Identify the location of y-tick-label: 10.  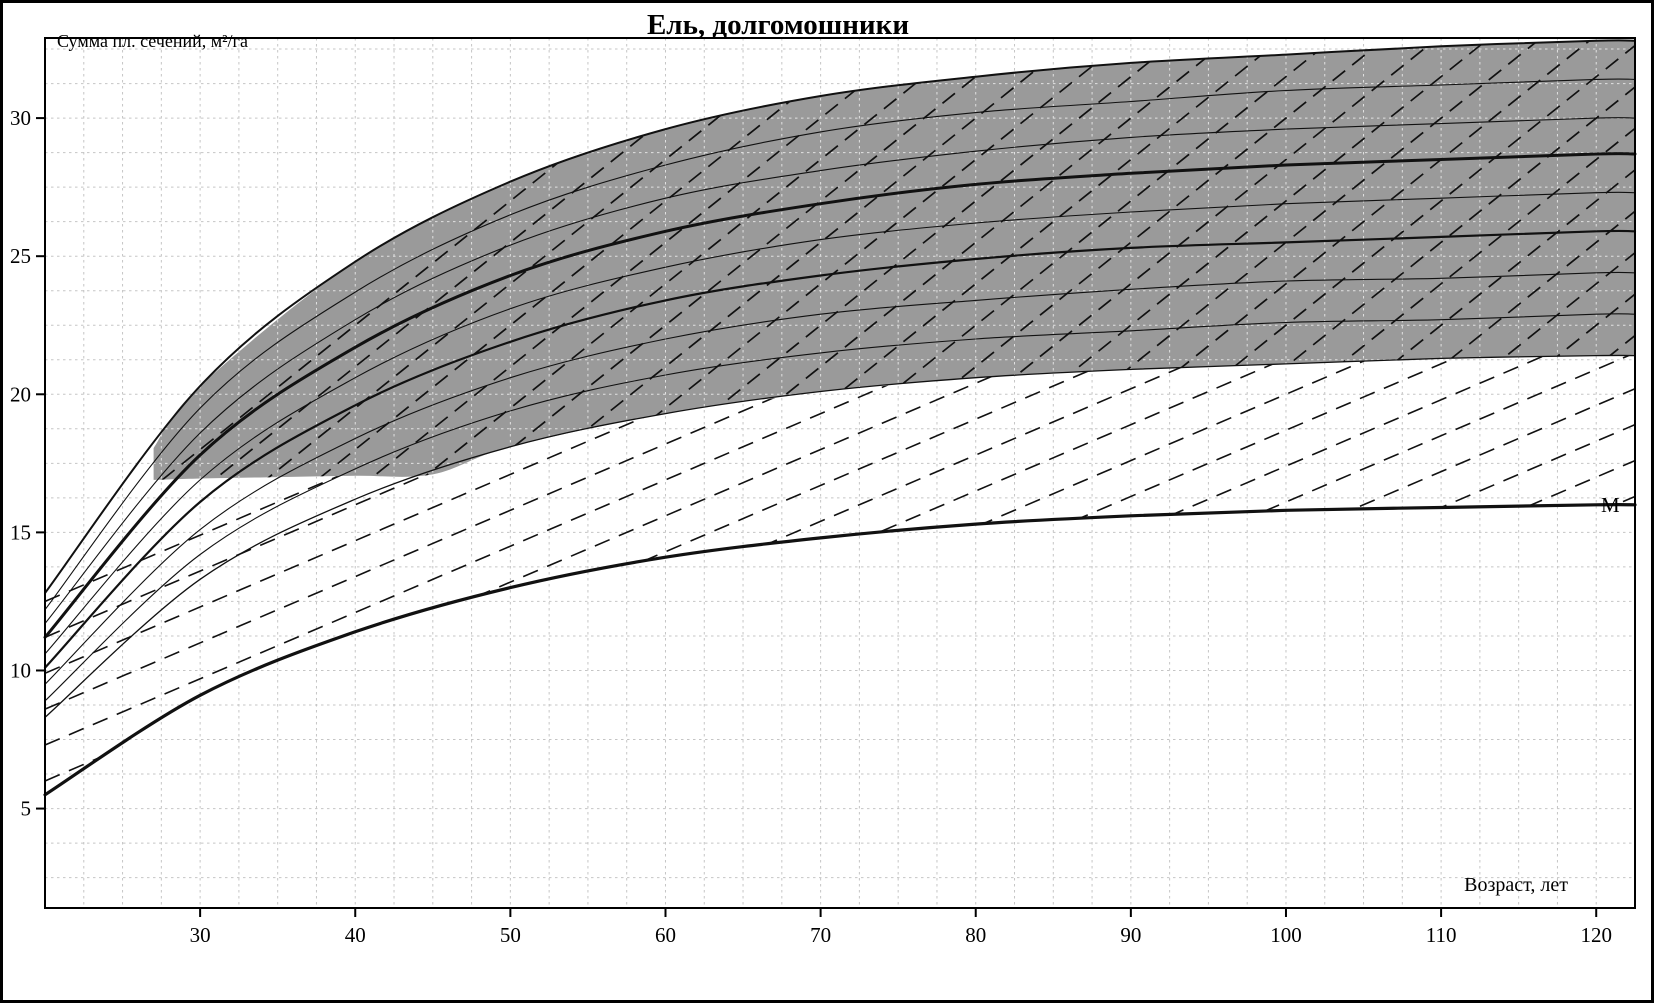
(20, 670).